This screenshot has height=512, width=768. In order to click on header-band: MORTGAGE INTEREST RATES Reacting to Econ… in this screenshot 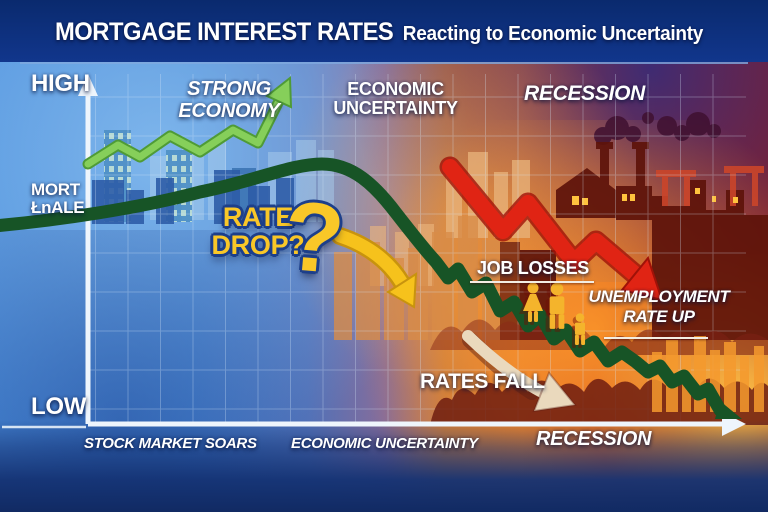, I will do `click(384, 31)`.